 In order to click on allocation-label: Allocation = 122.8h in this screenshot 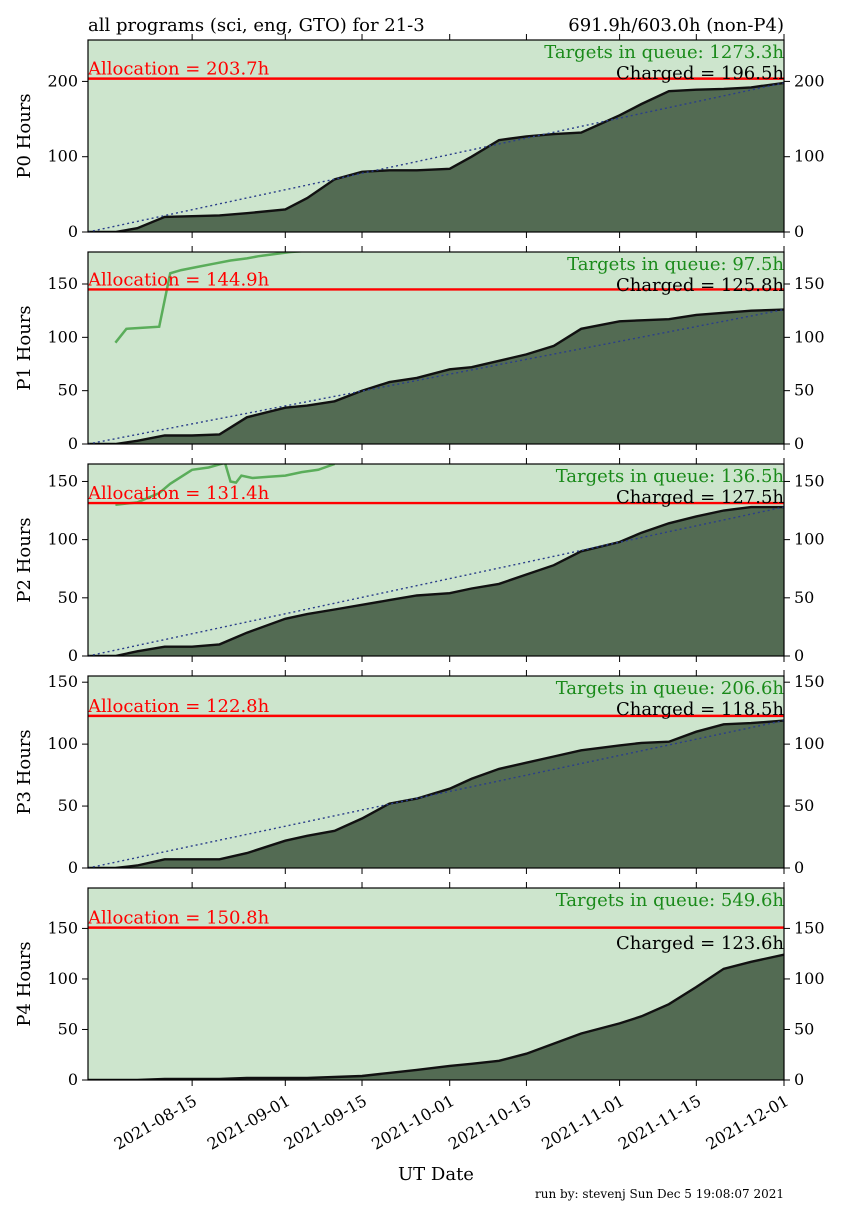, I will do `click(178, 706)`.